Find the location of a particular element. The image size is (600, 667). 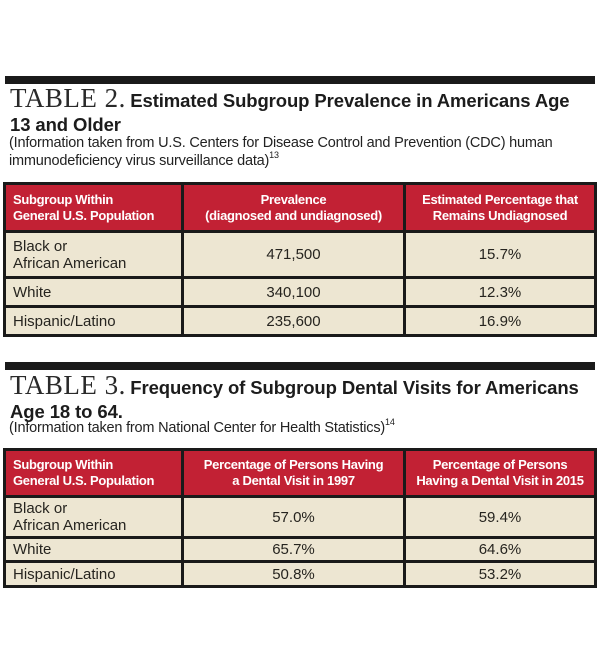

table-row: White 65.7% 64.6% is located at coordinates (300, 549).